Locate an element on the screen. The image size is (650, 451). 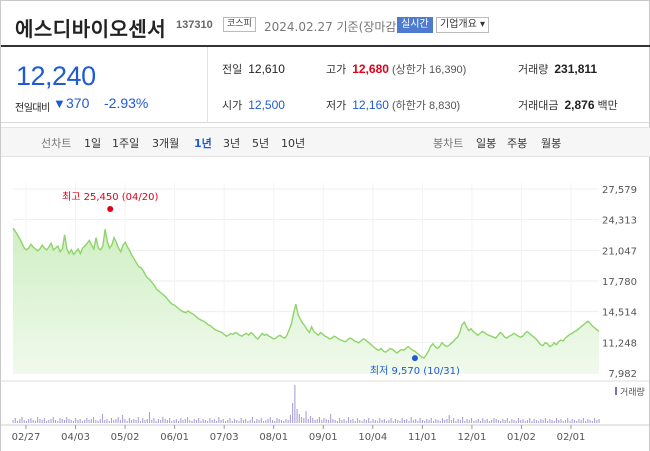
change-value: 370 is located at coordinates (78, 103).